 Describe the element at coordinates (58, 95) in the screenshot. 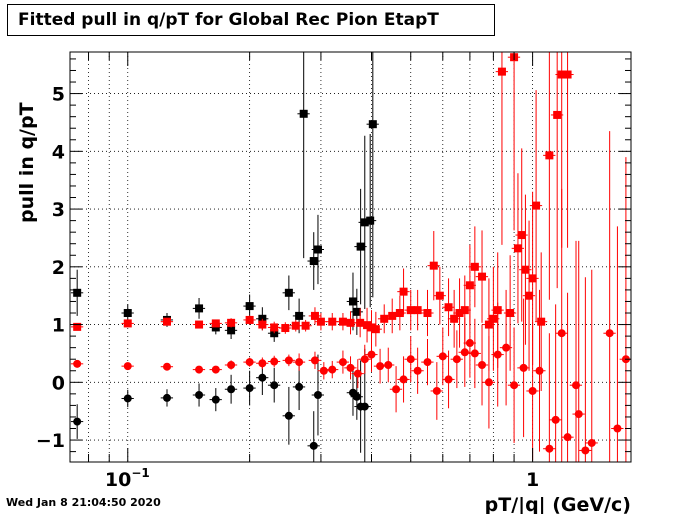

I see `y-tick-label: 5` at that location.